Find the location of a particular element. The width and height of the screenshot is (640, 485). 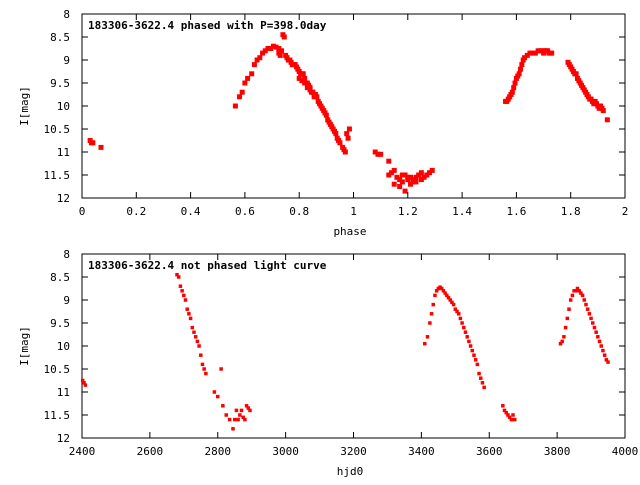

y-tick-label: 12 is located at coordinates (63, 198).